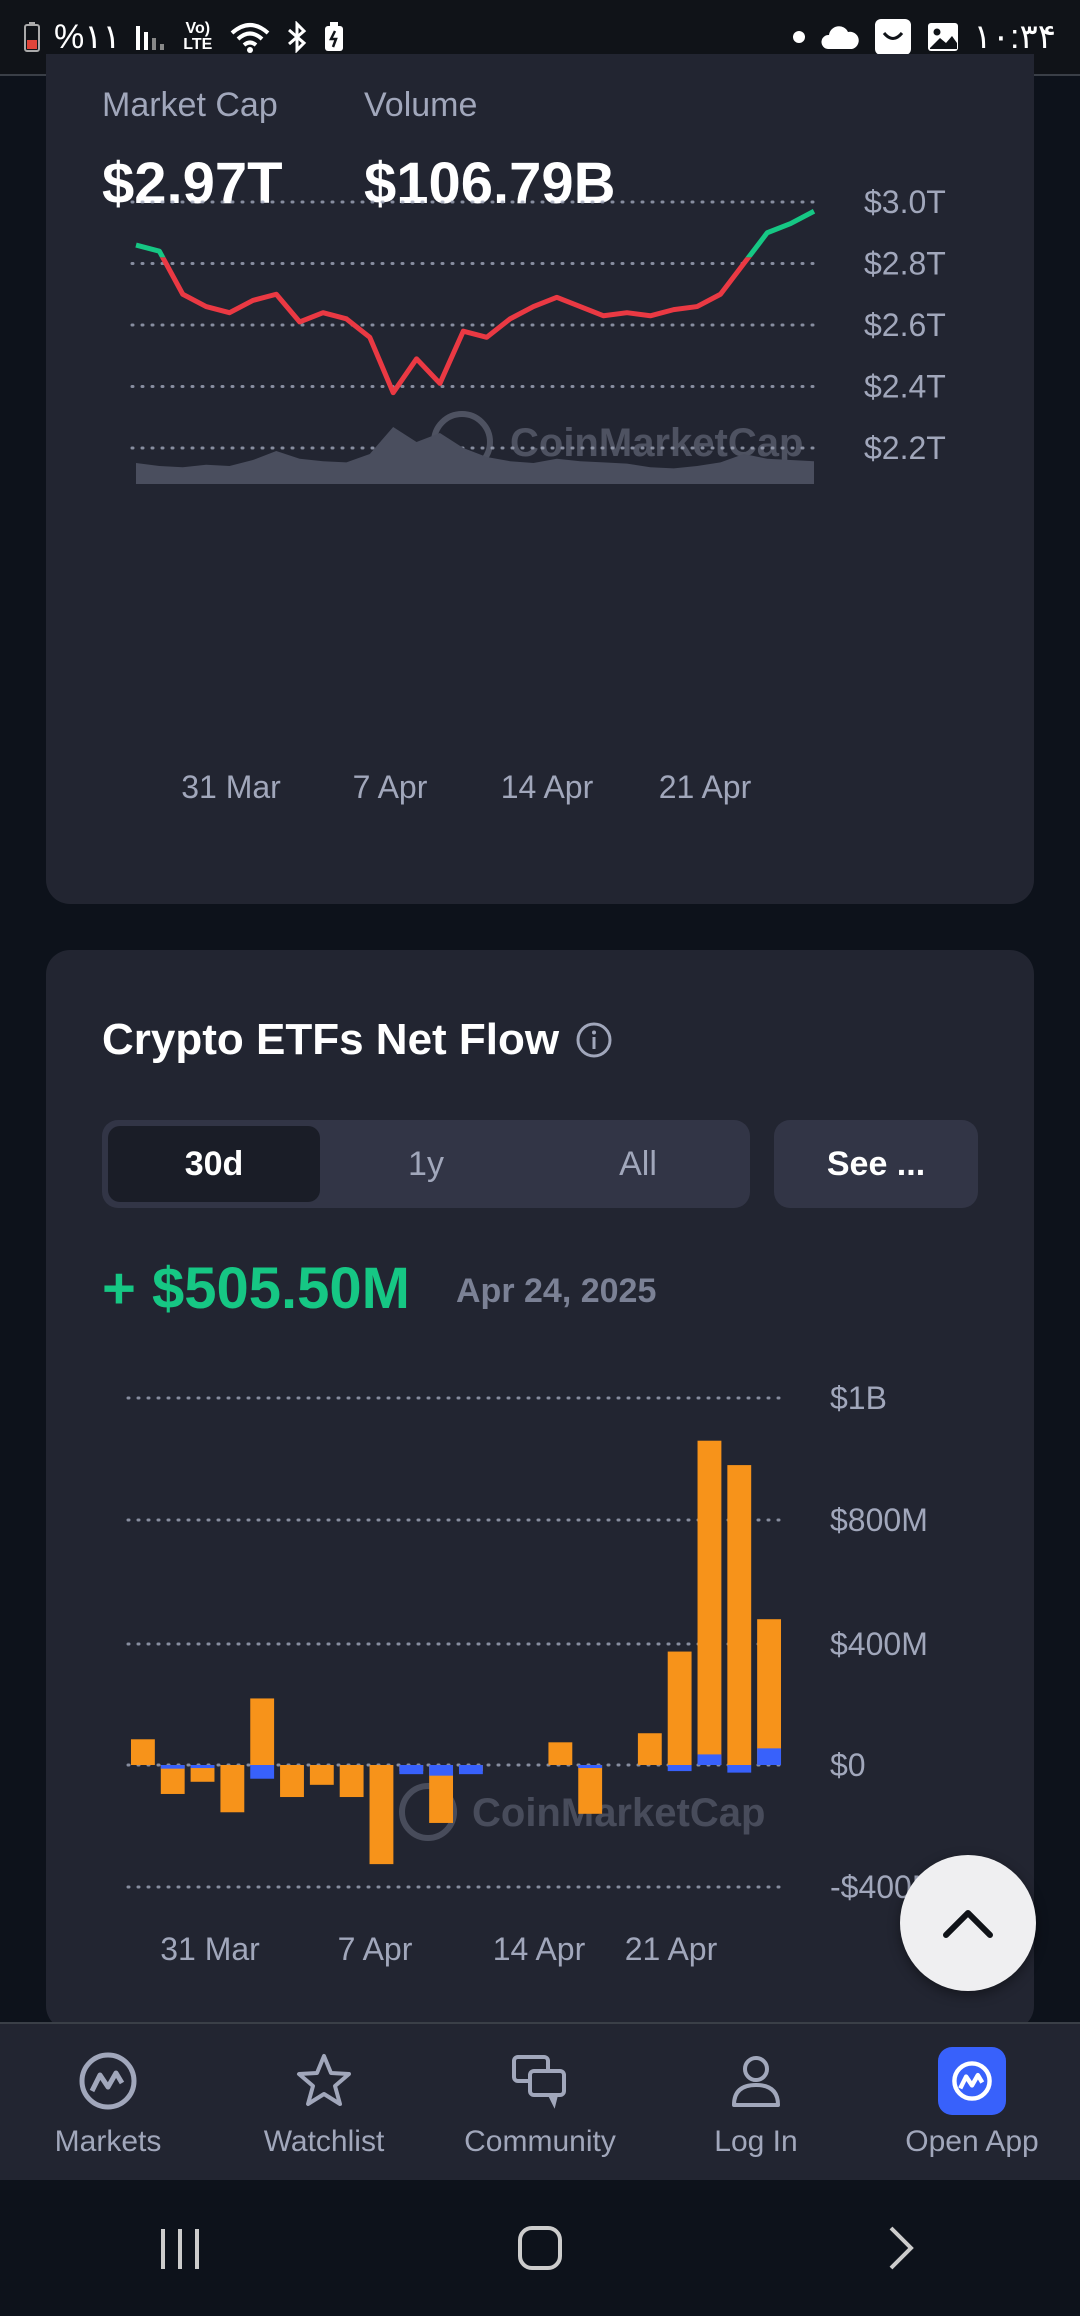 This screenshot has height=2316, width=1080. I want to click on watermark-text: CoinMarketCap, so click(618, 1813).